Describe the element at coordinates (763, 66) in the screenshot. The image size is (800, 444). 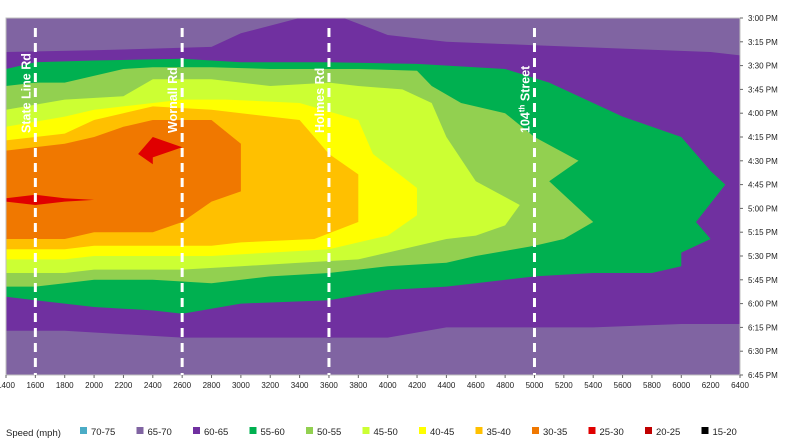
I see `y-tick-label-2: 3:30 PM` at that location.